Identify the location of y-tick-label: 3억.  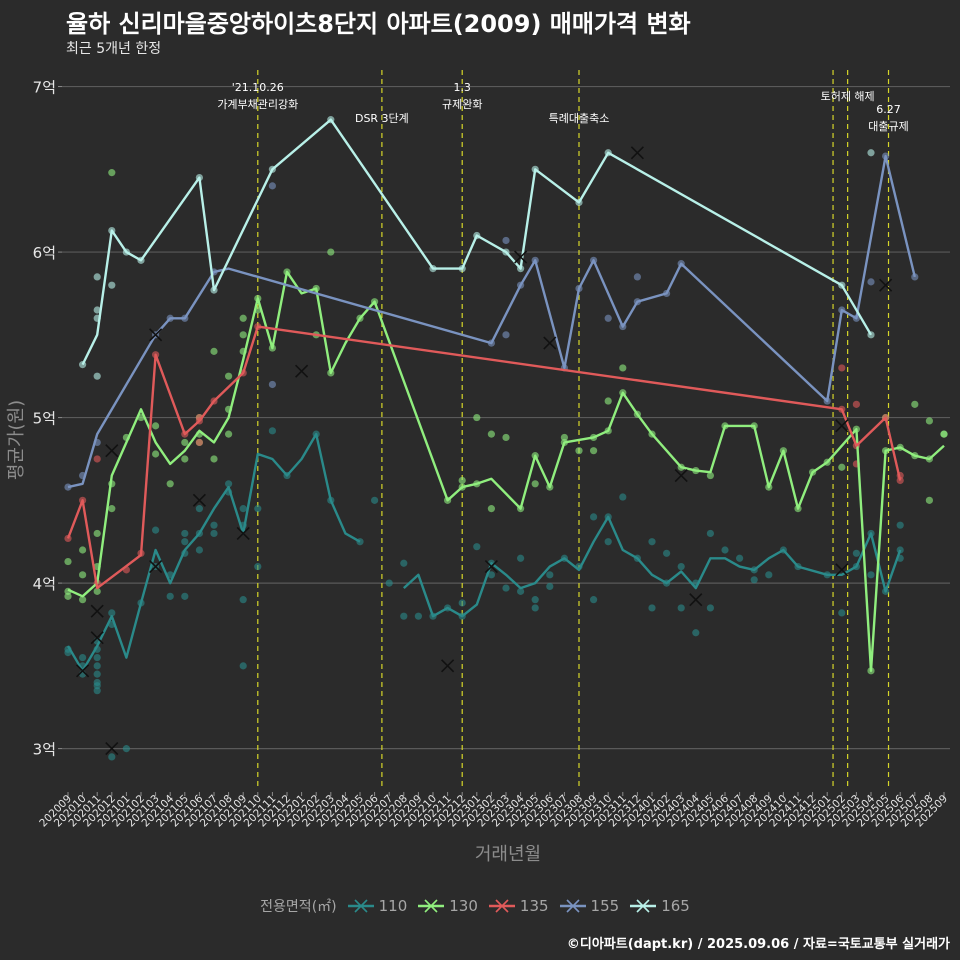
(44, 750).